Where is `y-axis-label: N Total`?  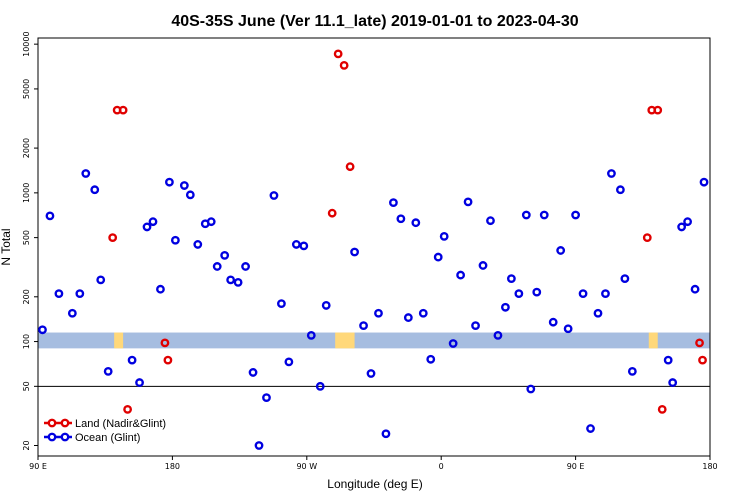
y-axis-label: N Total is located at coordinates (6, 246).